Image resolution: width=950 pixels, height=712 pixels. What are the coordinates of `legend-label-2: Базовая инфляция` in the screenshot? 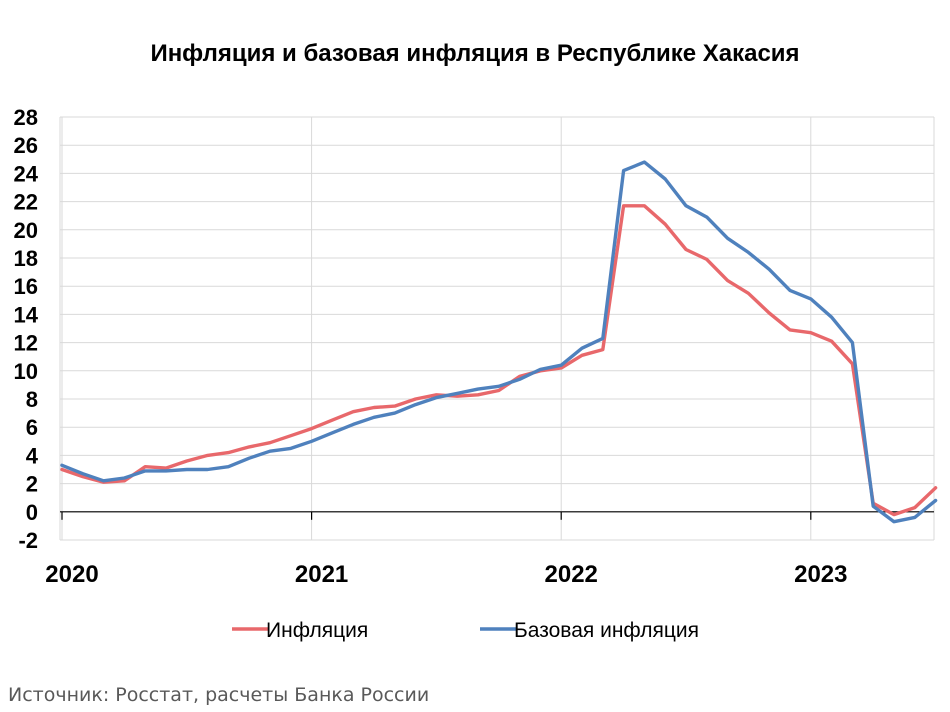 It's located at (606, 630).